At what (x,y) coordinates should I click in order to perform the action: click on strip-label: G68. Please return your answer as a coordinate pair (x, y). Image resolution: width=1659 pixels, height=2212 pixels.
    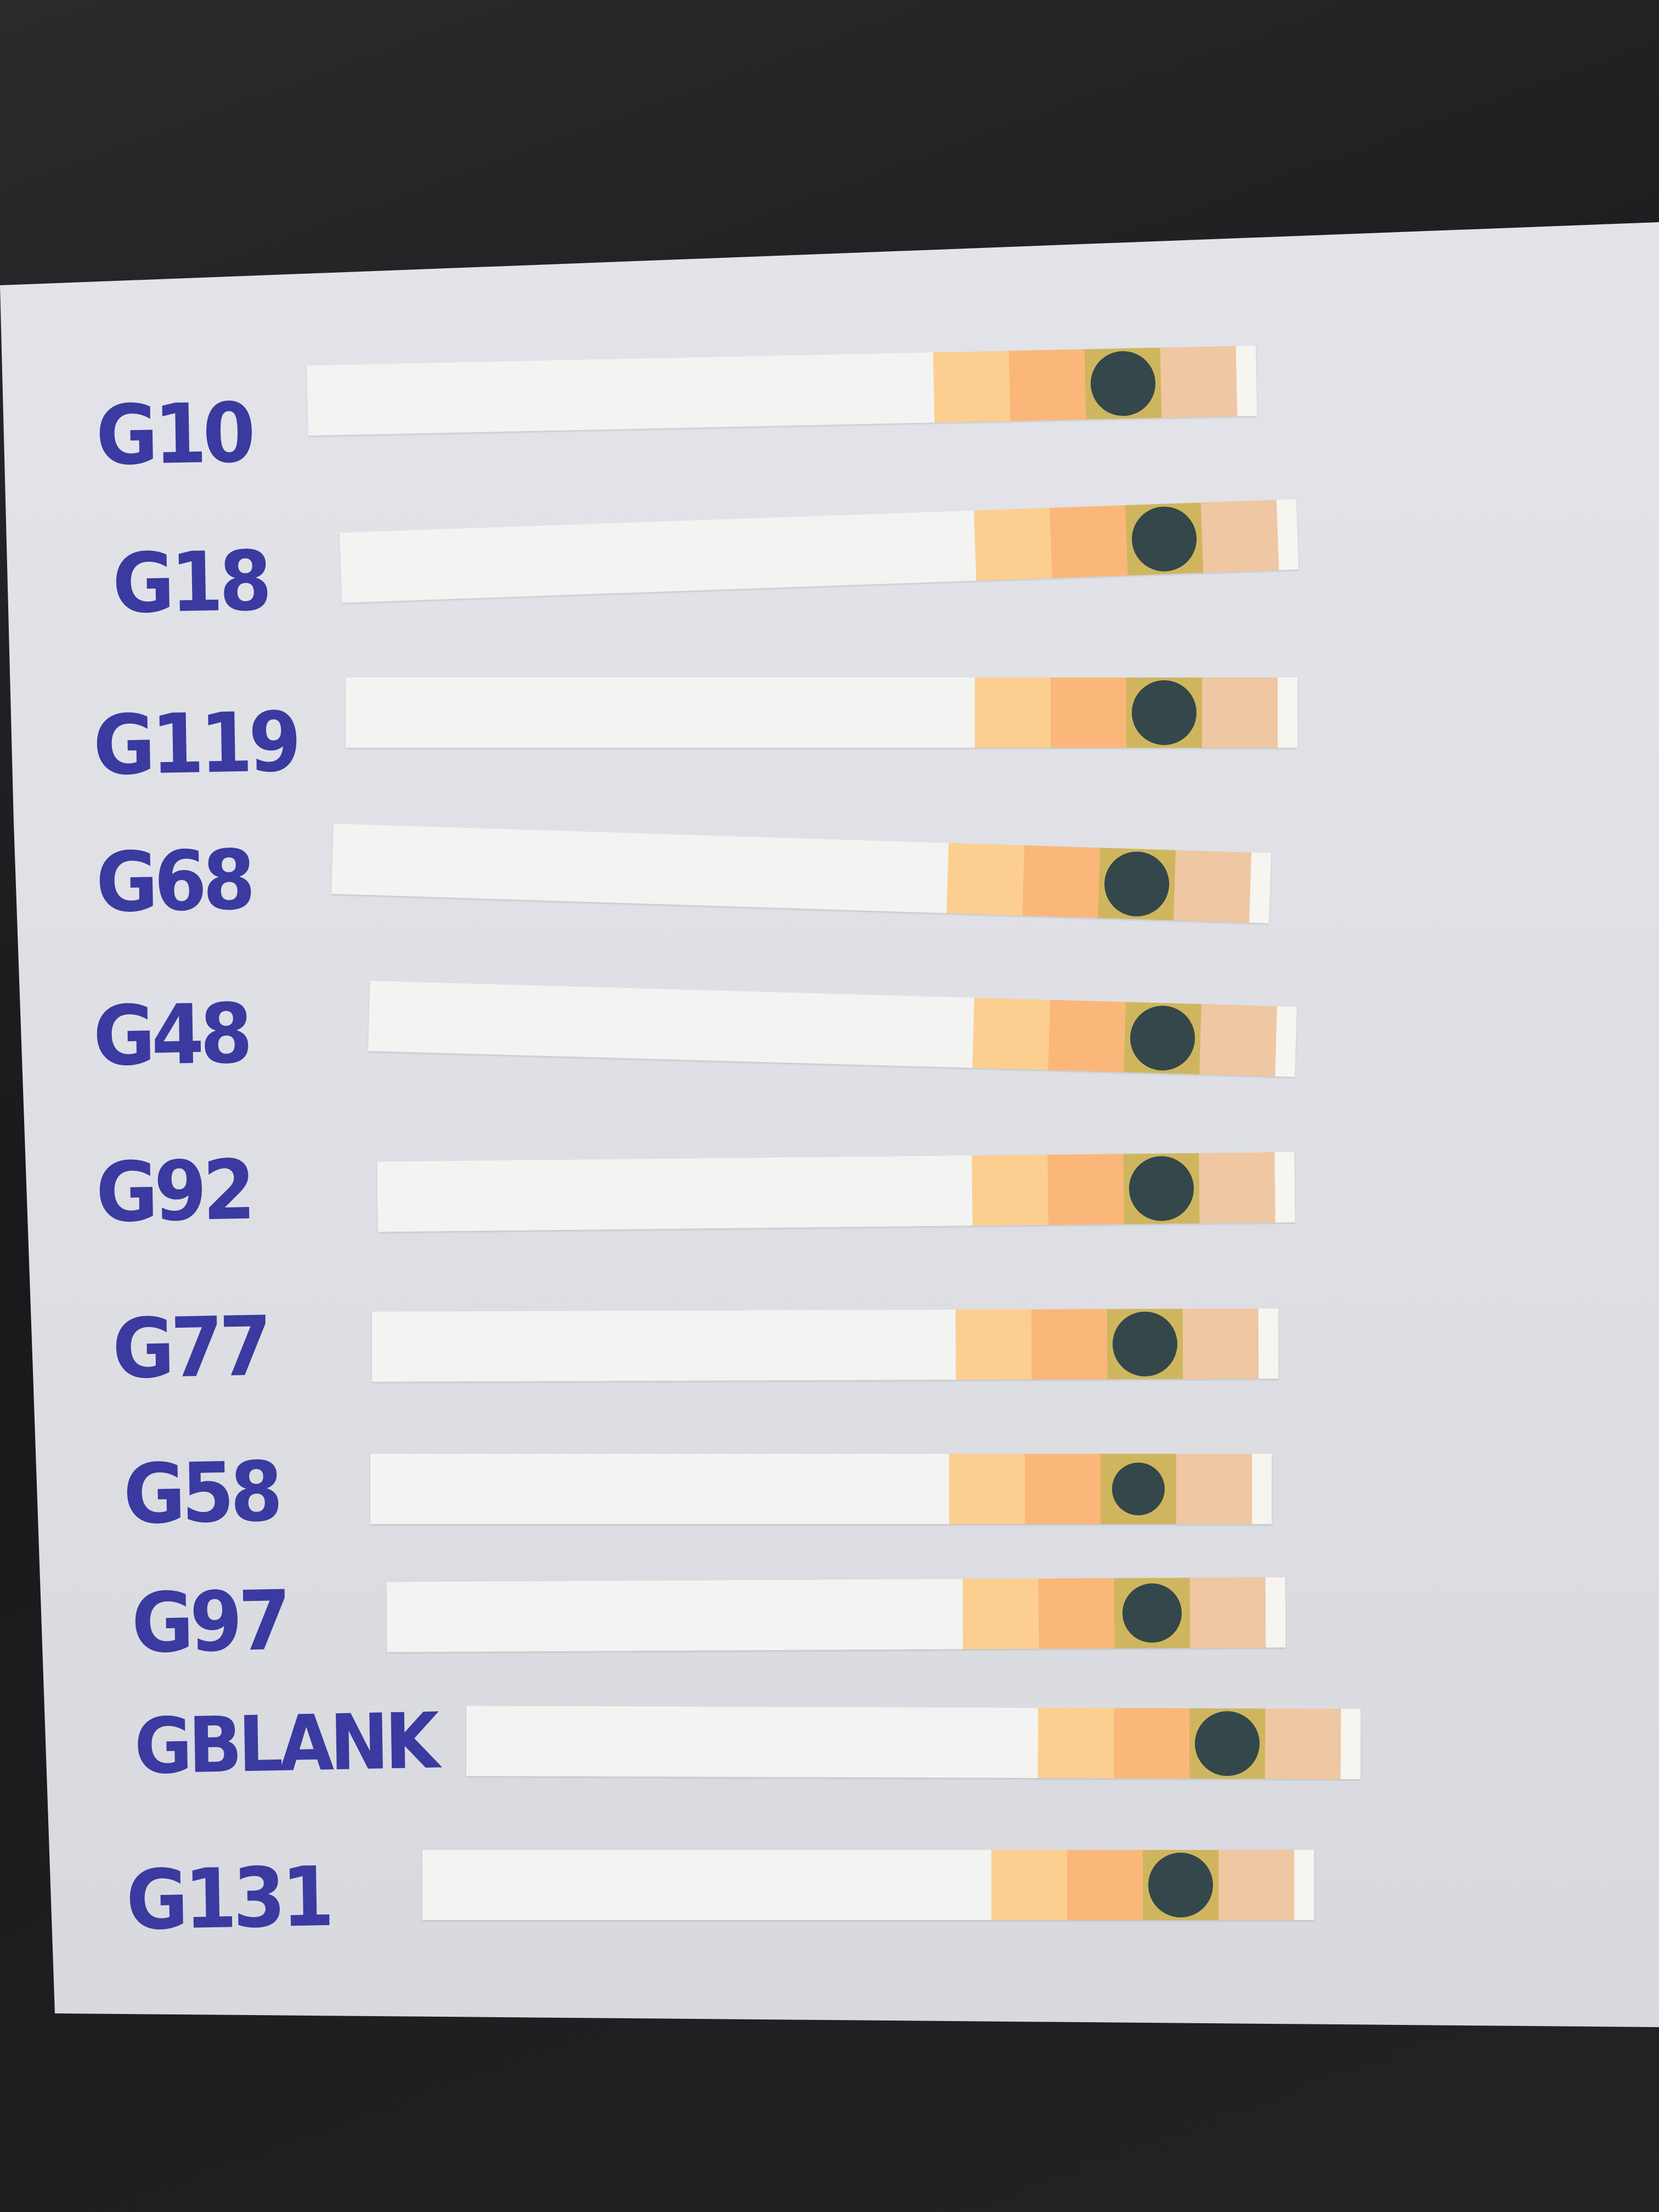
    Looking at the image, I should click on (173, 881).